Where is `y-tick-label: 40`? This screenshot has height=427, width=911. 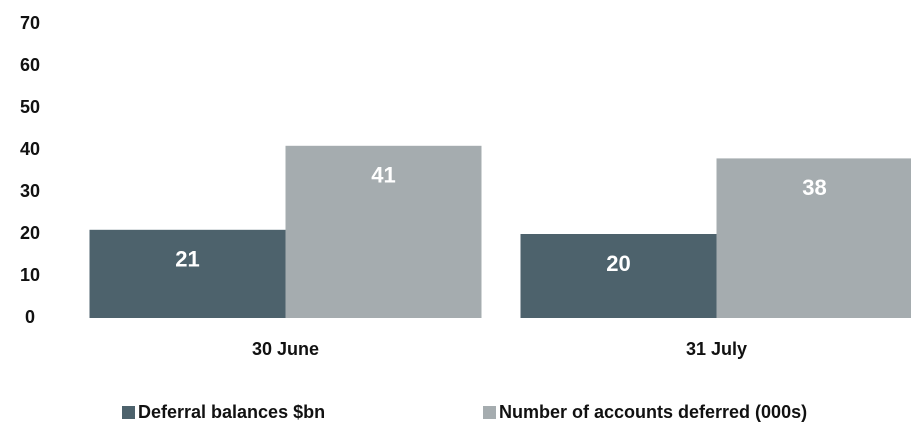
y-tick-label: 40 is located at coordinates (30, 149).